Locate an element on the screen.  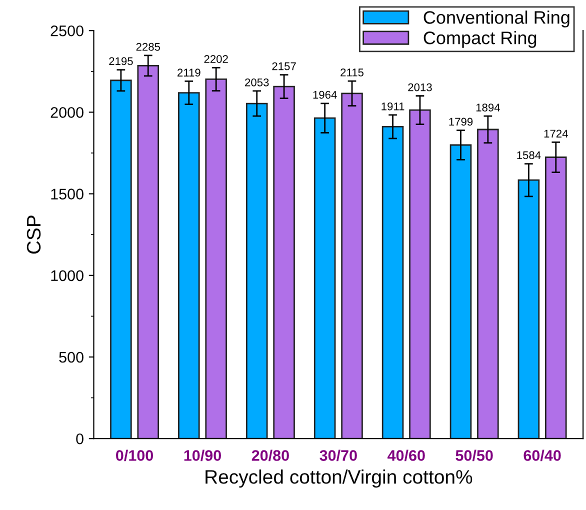
data-label: 2195 is located at coordinates (121, 61).